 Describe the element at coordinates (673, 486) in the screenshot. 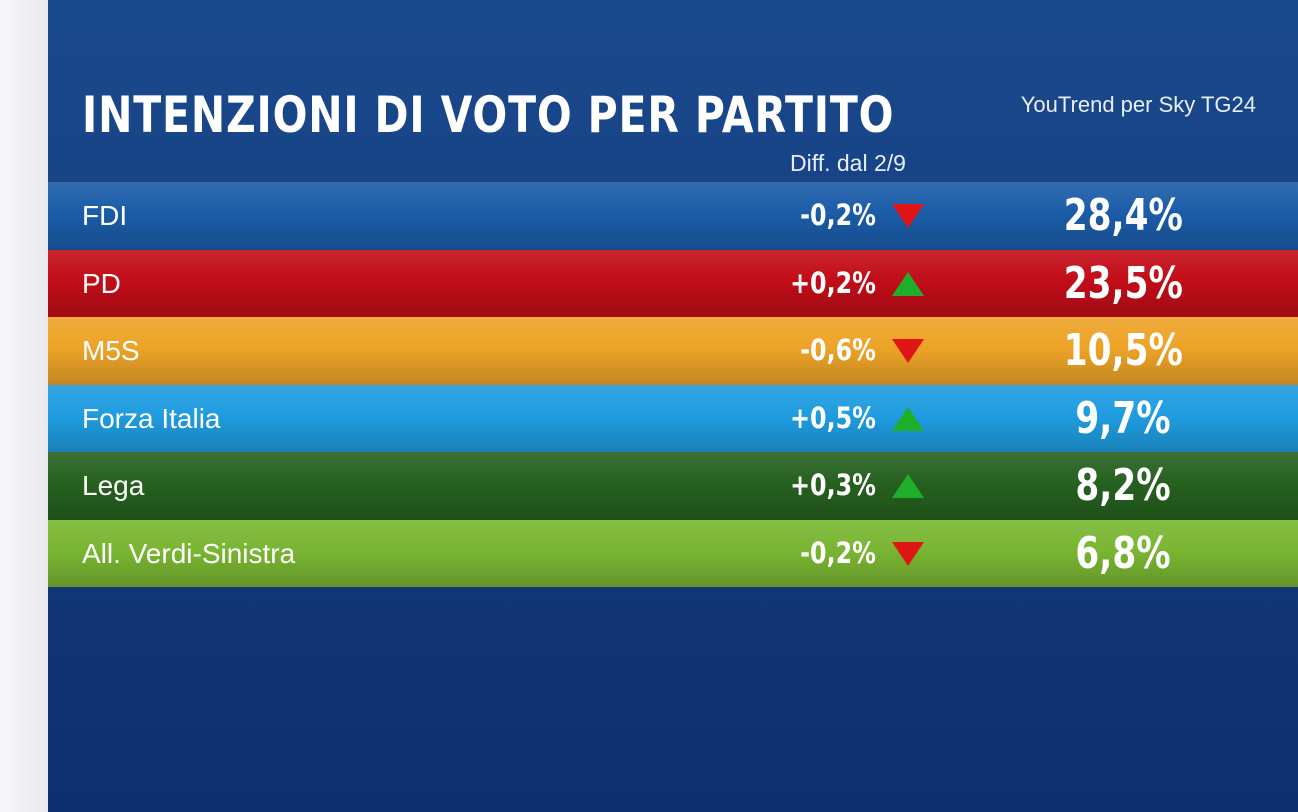

I see `party-row-lega: Lega +0,3% 8,2%` at that location.